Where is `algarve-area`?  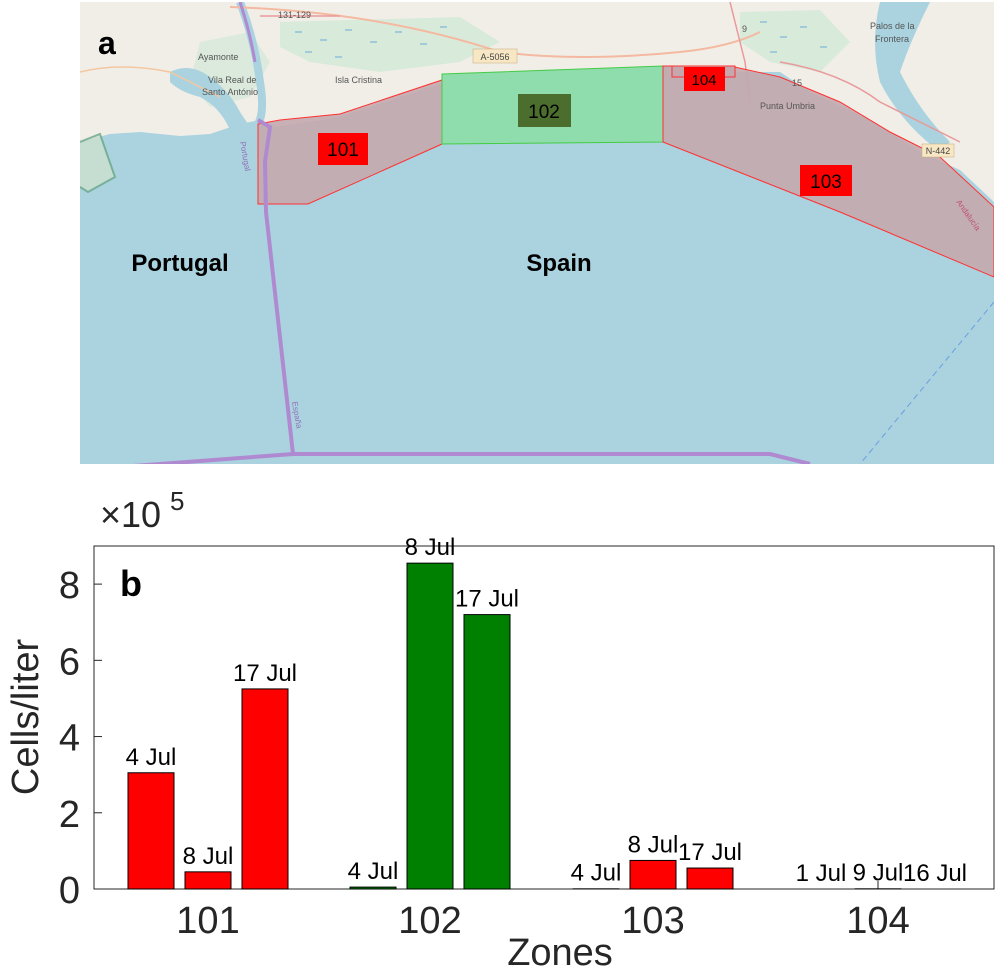 algarve-area is located at coordinates (98, 163).